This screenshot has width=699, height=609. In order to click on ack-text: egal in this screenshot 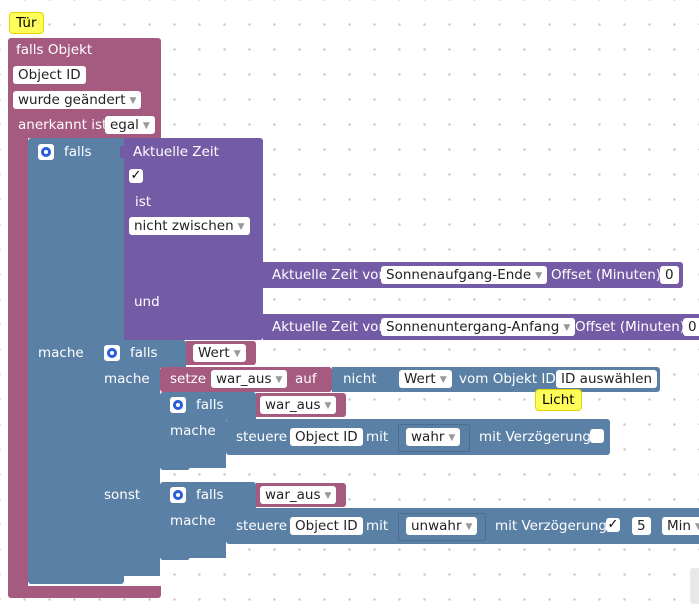, I will do `click(124, 125)`.